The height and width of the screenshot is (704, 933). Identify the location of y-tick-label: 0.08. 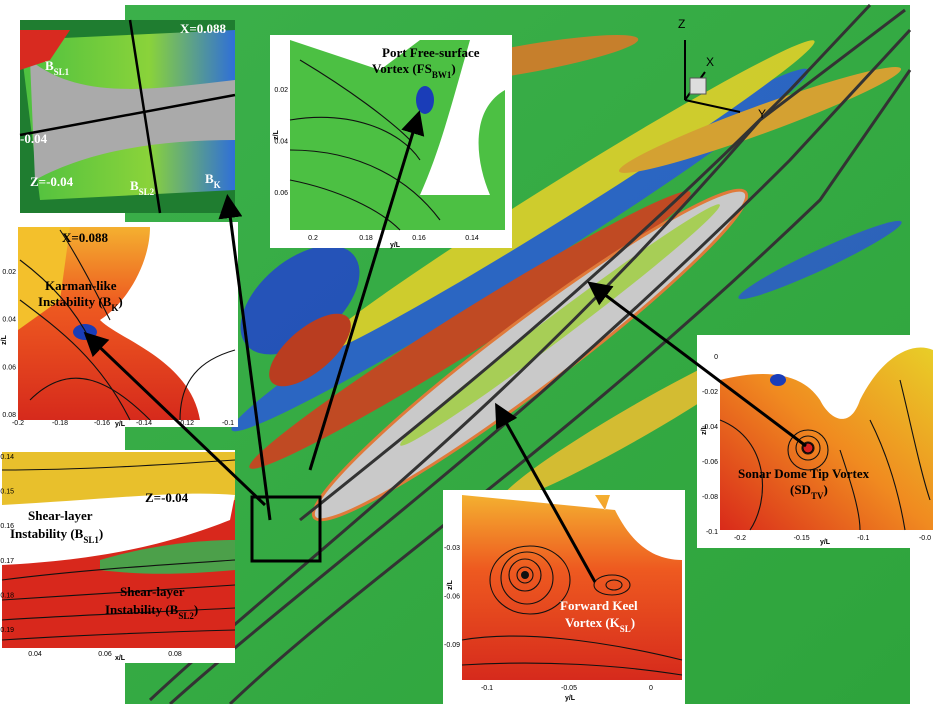
(9, 415).